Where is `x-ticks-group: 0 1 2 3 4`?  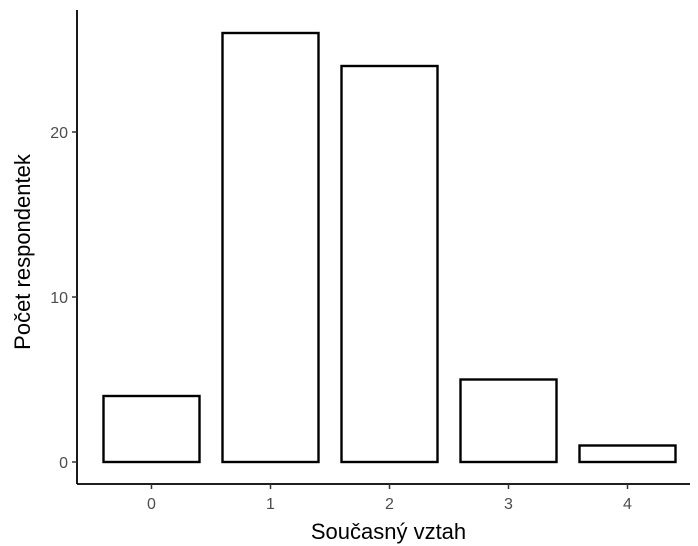
x-ticks-group: 0 1 2 3 4 is located at coordinates (389, 498).